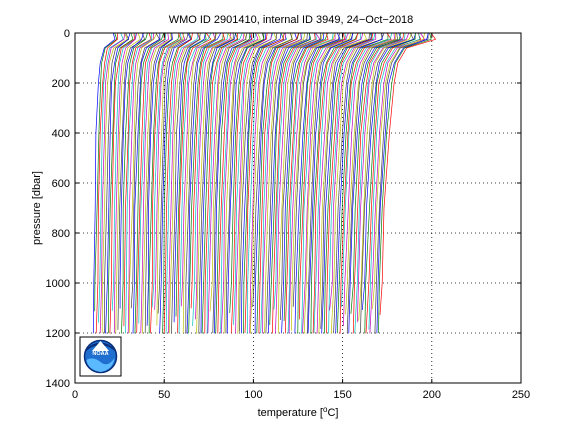 The width and height of the screenshot is (576, 432). I want to click on x-tick-label: 0, so click(75, 395).